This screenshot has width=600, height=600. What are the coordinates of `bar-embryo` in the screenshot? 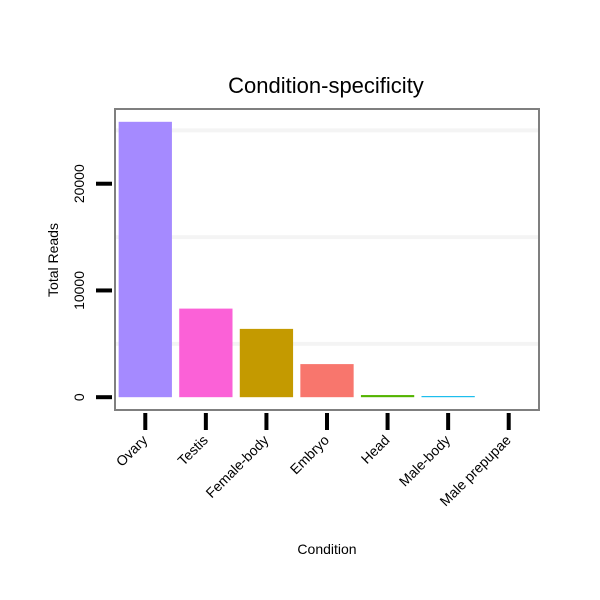 It's located at (327, 381).